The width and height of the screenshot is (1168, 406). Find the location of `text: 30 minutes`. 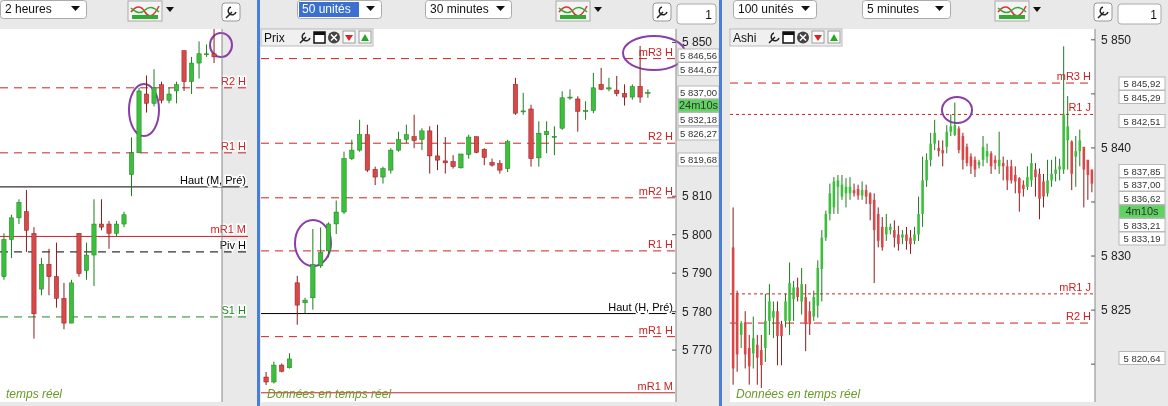

text: 30 minutes is located at coordinates (459, 9).